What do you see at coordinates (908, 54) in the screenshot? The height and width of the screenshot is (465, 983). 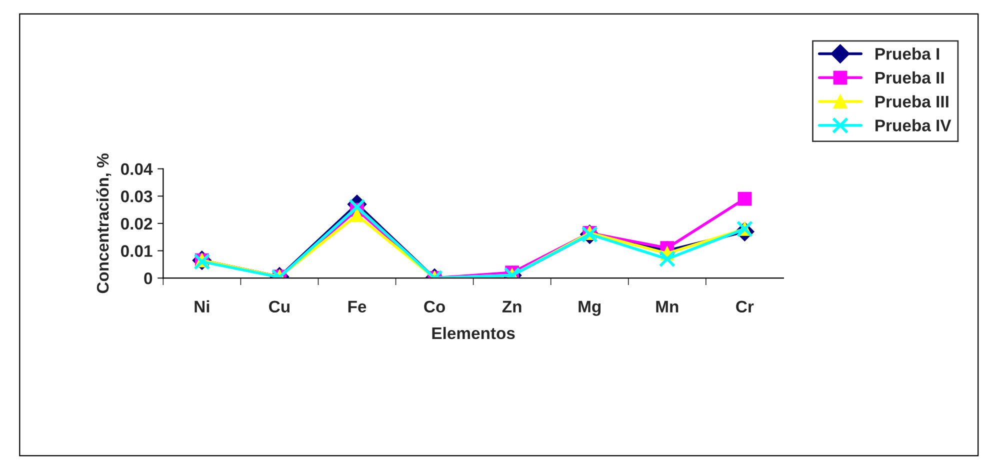 I see `legend-label: Prueba I` at bounding box center [908, 54].